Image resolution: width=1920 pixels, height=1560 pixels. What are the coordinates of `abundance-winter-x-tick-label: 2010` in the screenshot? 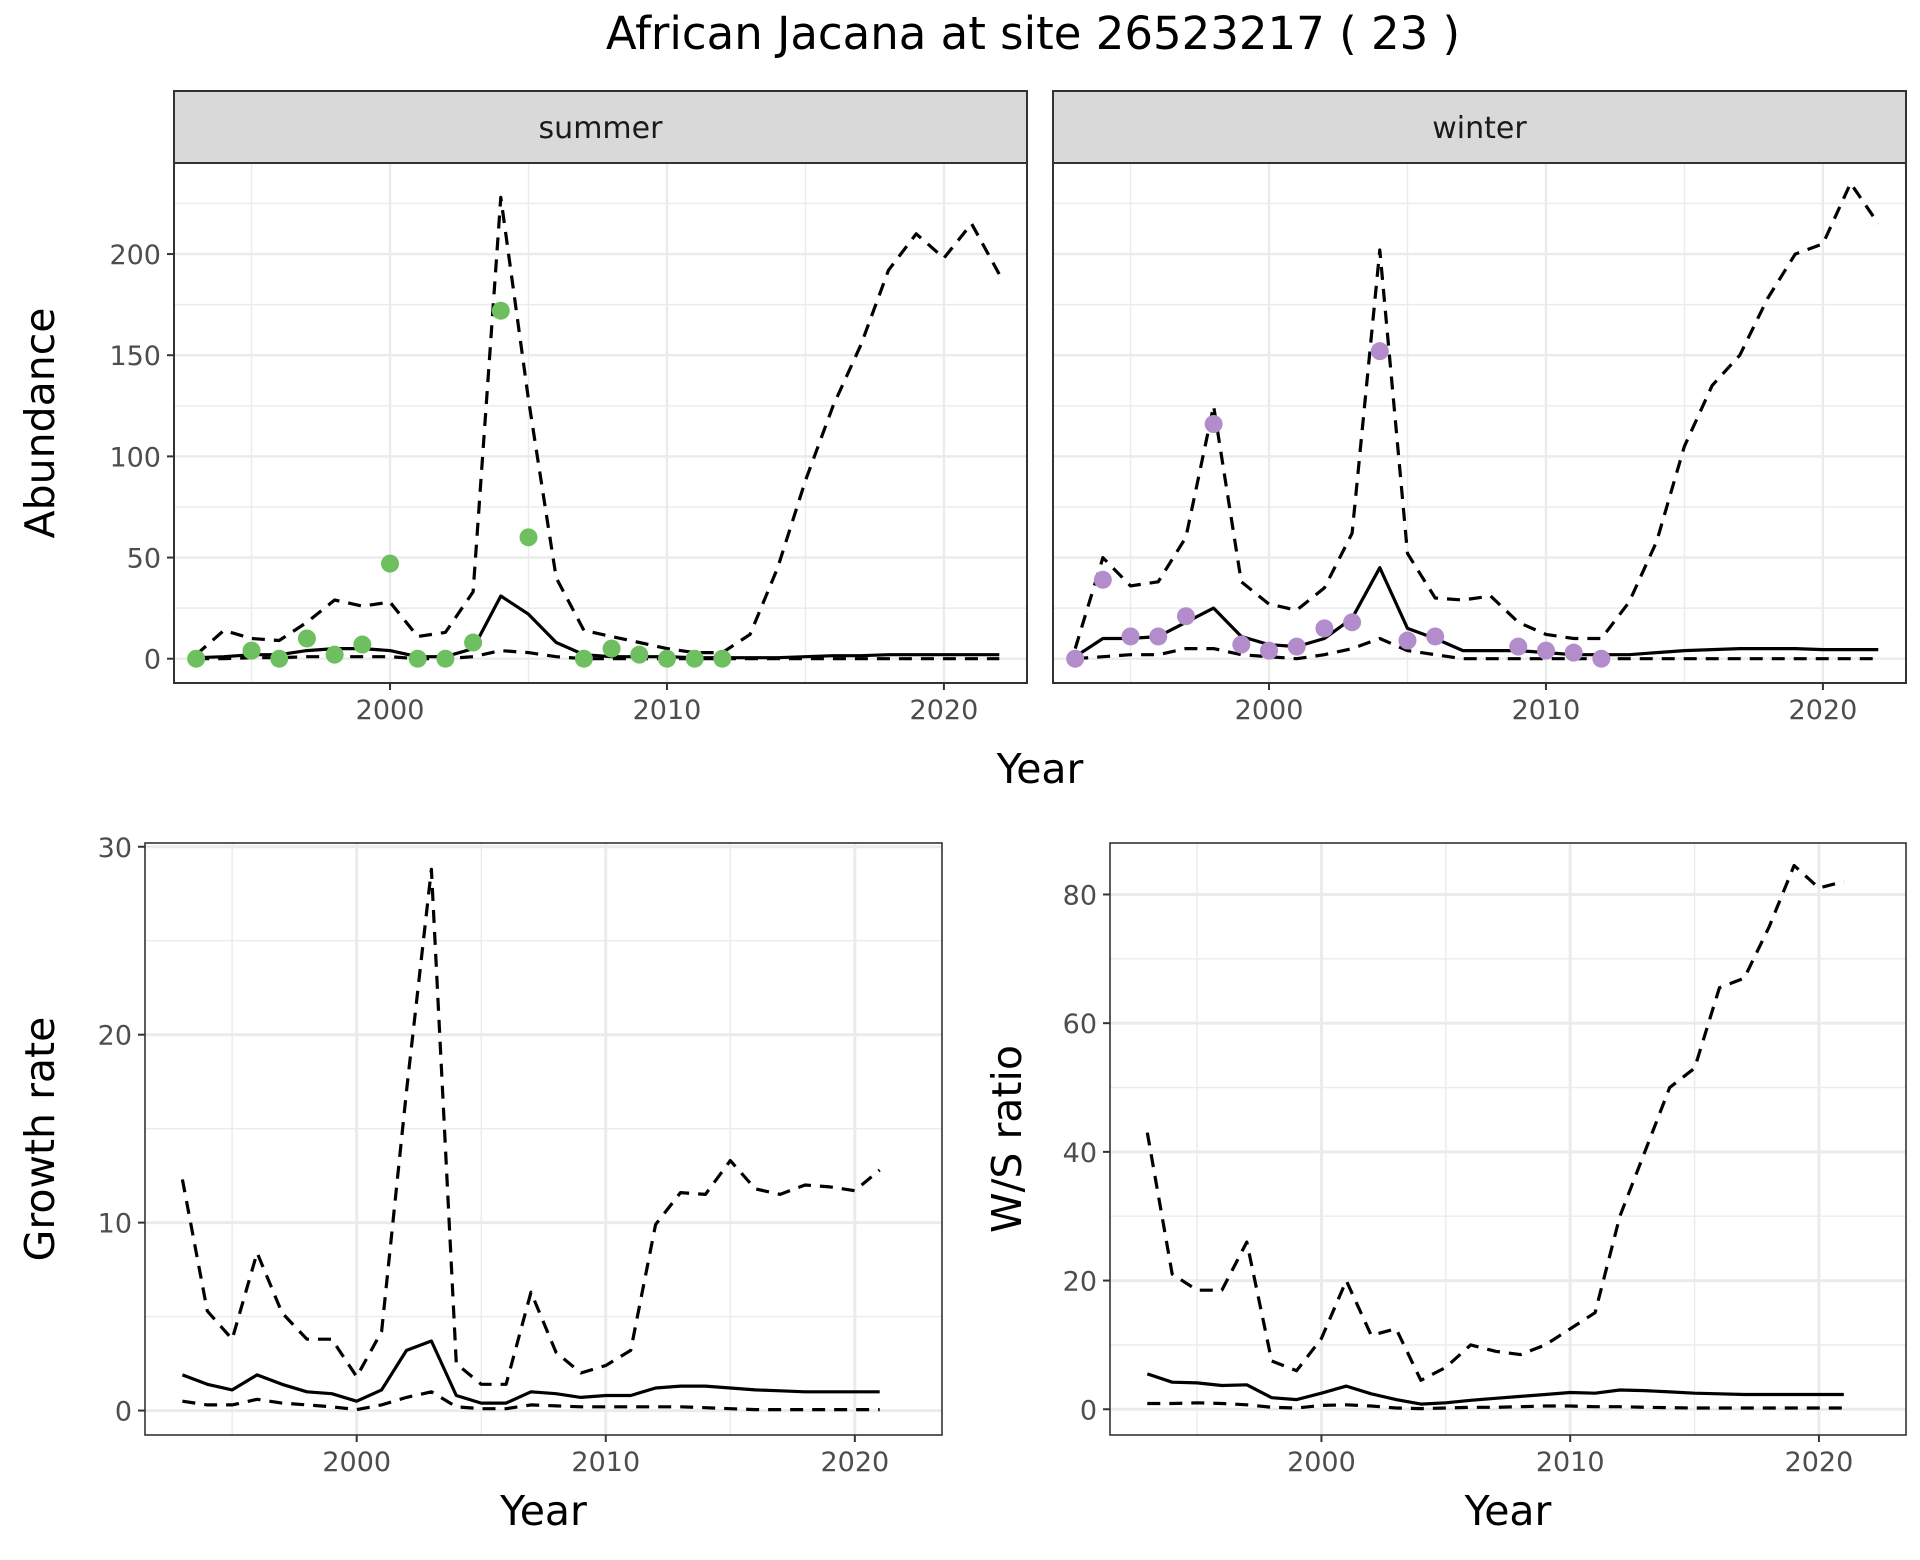 It's located at (1546, 710).